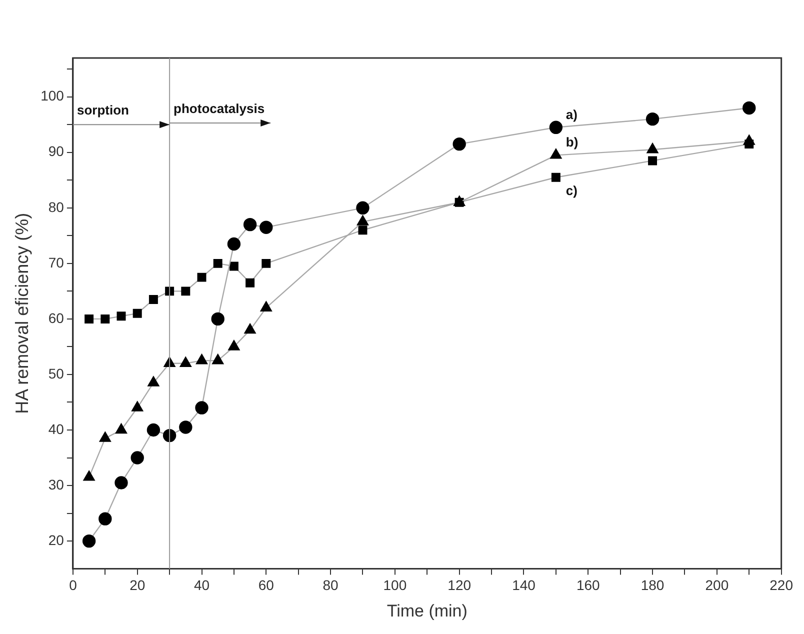 The image size is (804, 634). Describe the element at coordinates (572, 114) in the screenshot. I see `series-label: a)` at that location.